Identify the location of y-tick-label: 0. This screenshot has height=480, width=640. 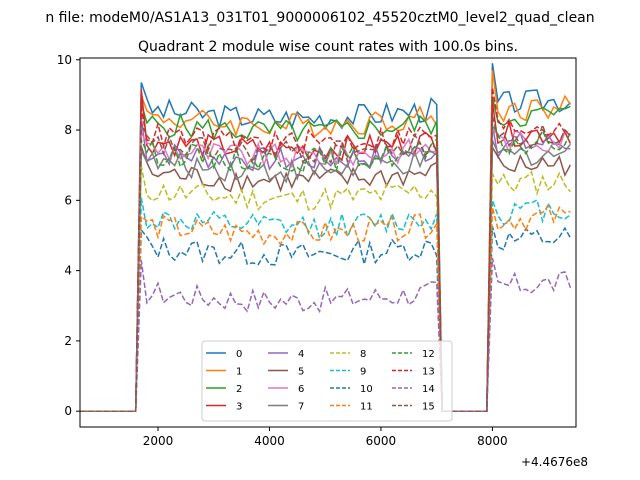
(68, 411).